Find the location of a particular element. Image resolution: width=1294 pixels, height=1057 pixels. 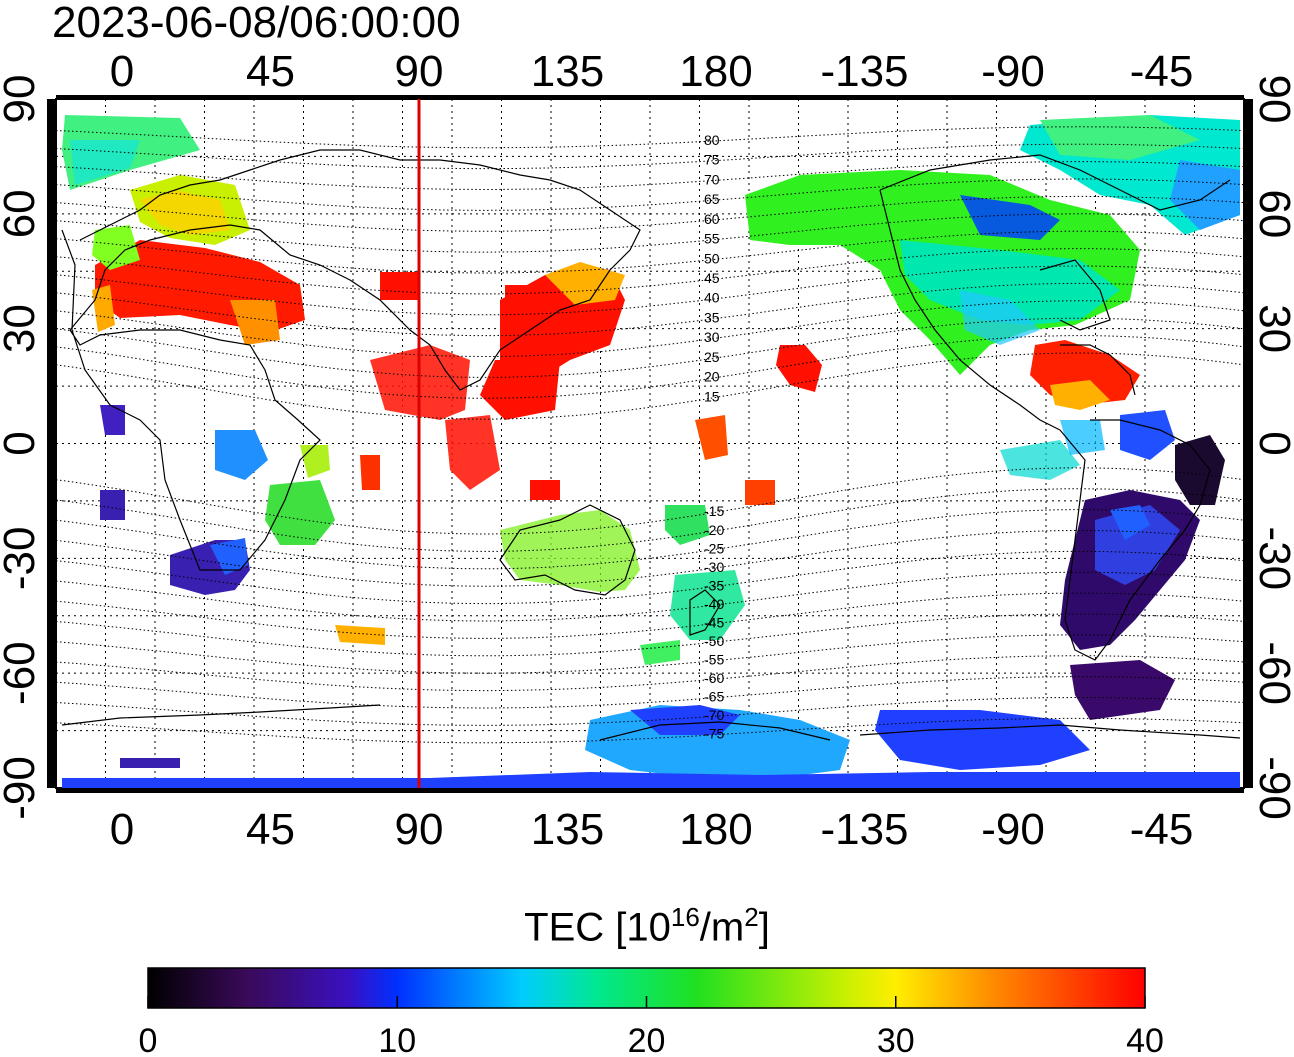

colorbar-ticks: 0 10 20 30 40 is located at coordinates (651, 1026).